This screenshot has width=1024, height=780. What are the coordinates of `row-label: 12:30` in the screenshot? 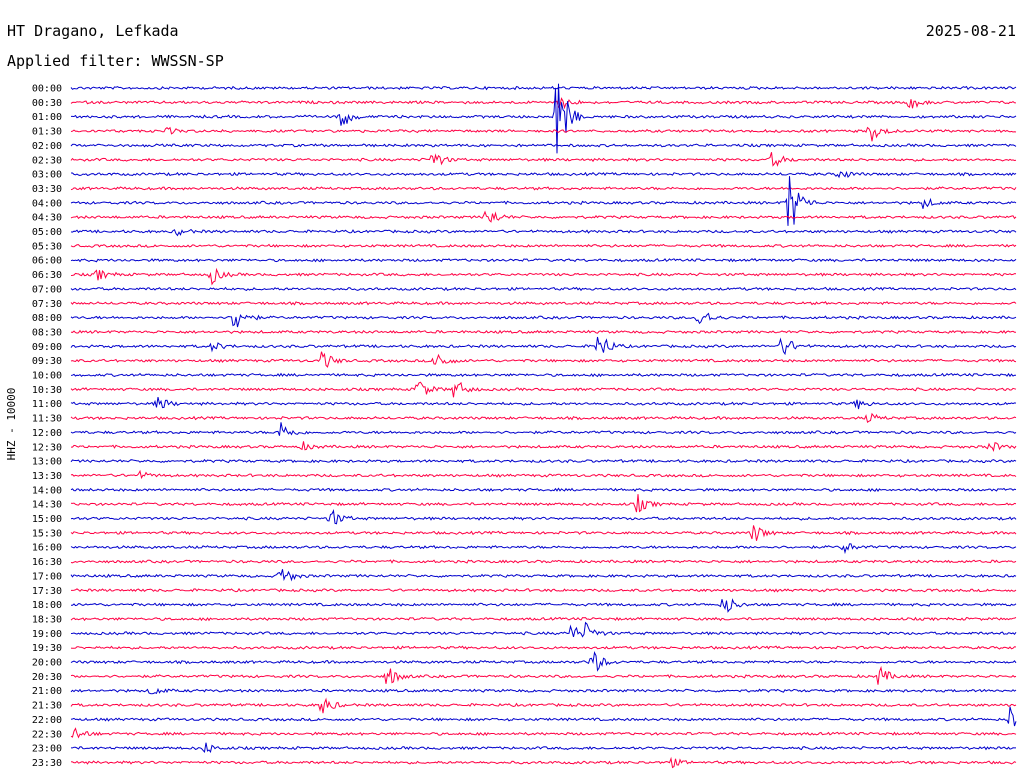 It's located at (47, 447).